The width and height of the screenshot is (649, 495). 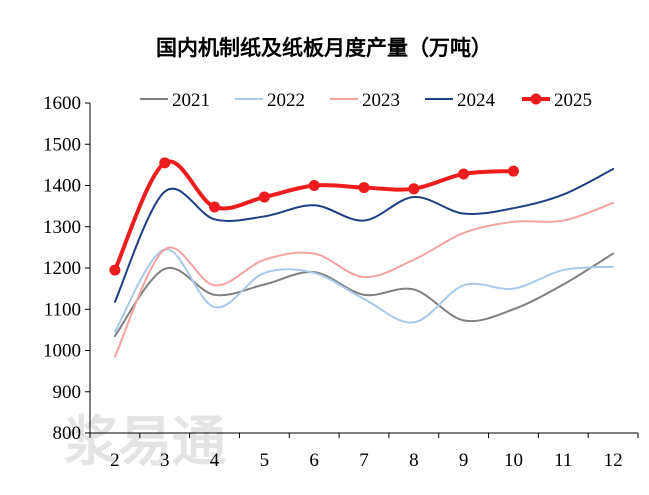 What do you see at coordinates (62, 268) in the screenshot?
I see `y-tick-label: 1200` at bounding box center [62, 268].